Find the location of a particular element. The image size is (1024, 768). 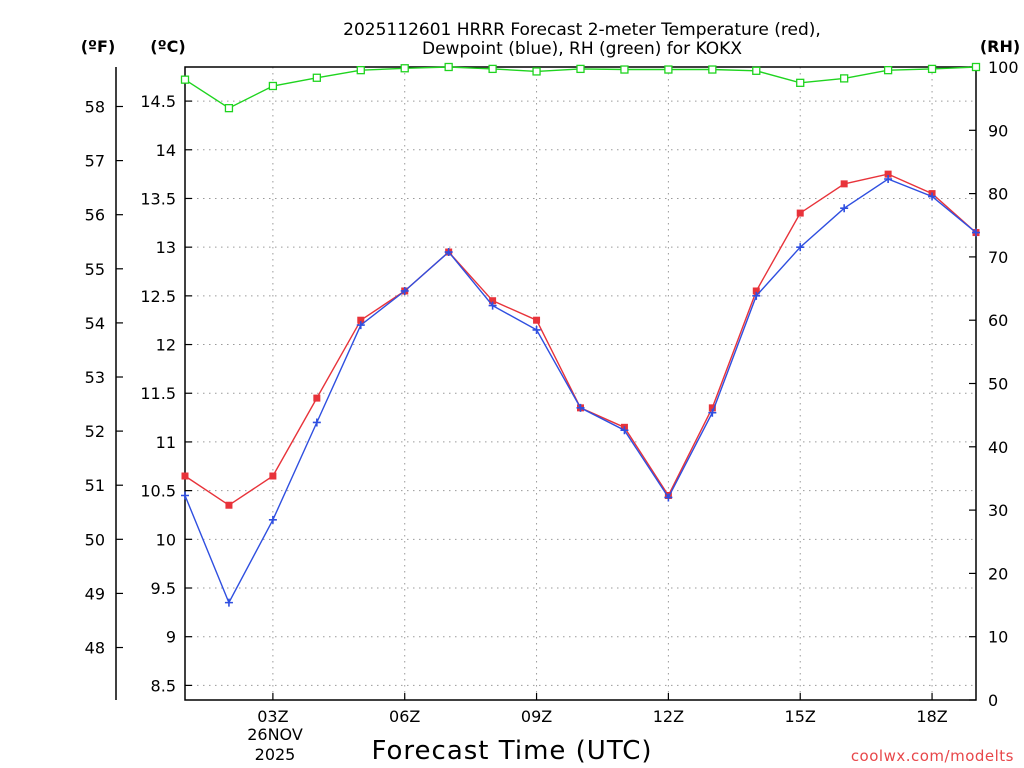

rh-tick-label: 80 is located at coordinates (998, 194).